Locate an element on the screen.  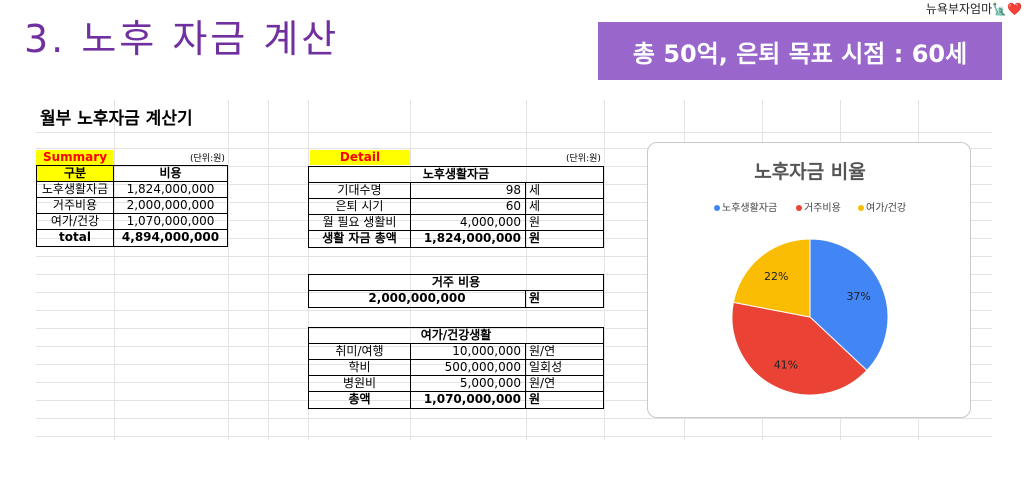
legend-label: 노후생활자금 is located at coordinates (750, 208).